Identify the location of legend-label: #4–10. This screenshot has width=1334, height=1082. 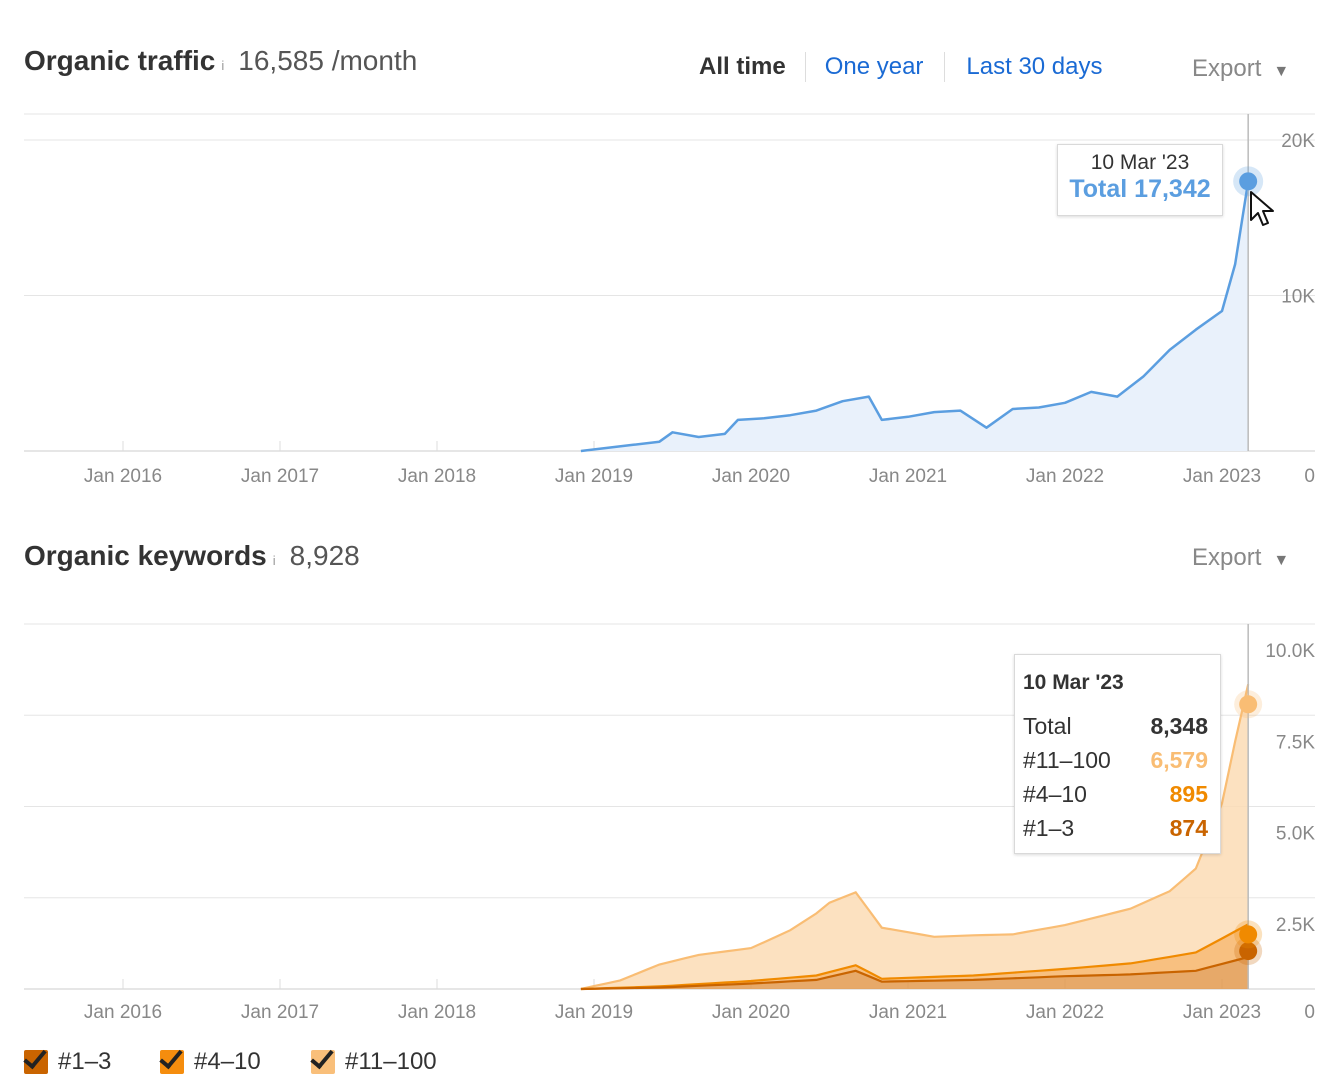
(227, 1061).